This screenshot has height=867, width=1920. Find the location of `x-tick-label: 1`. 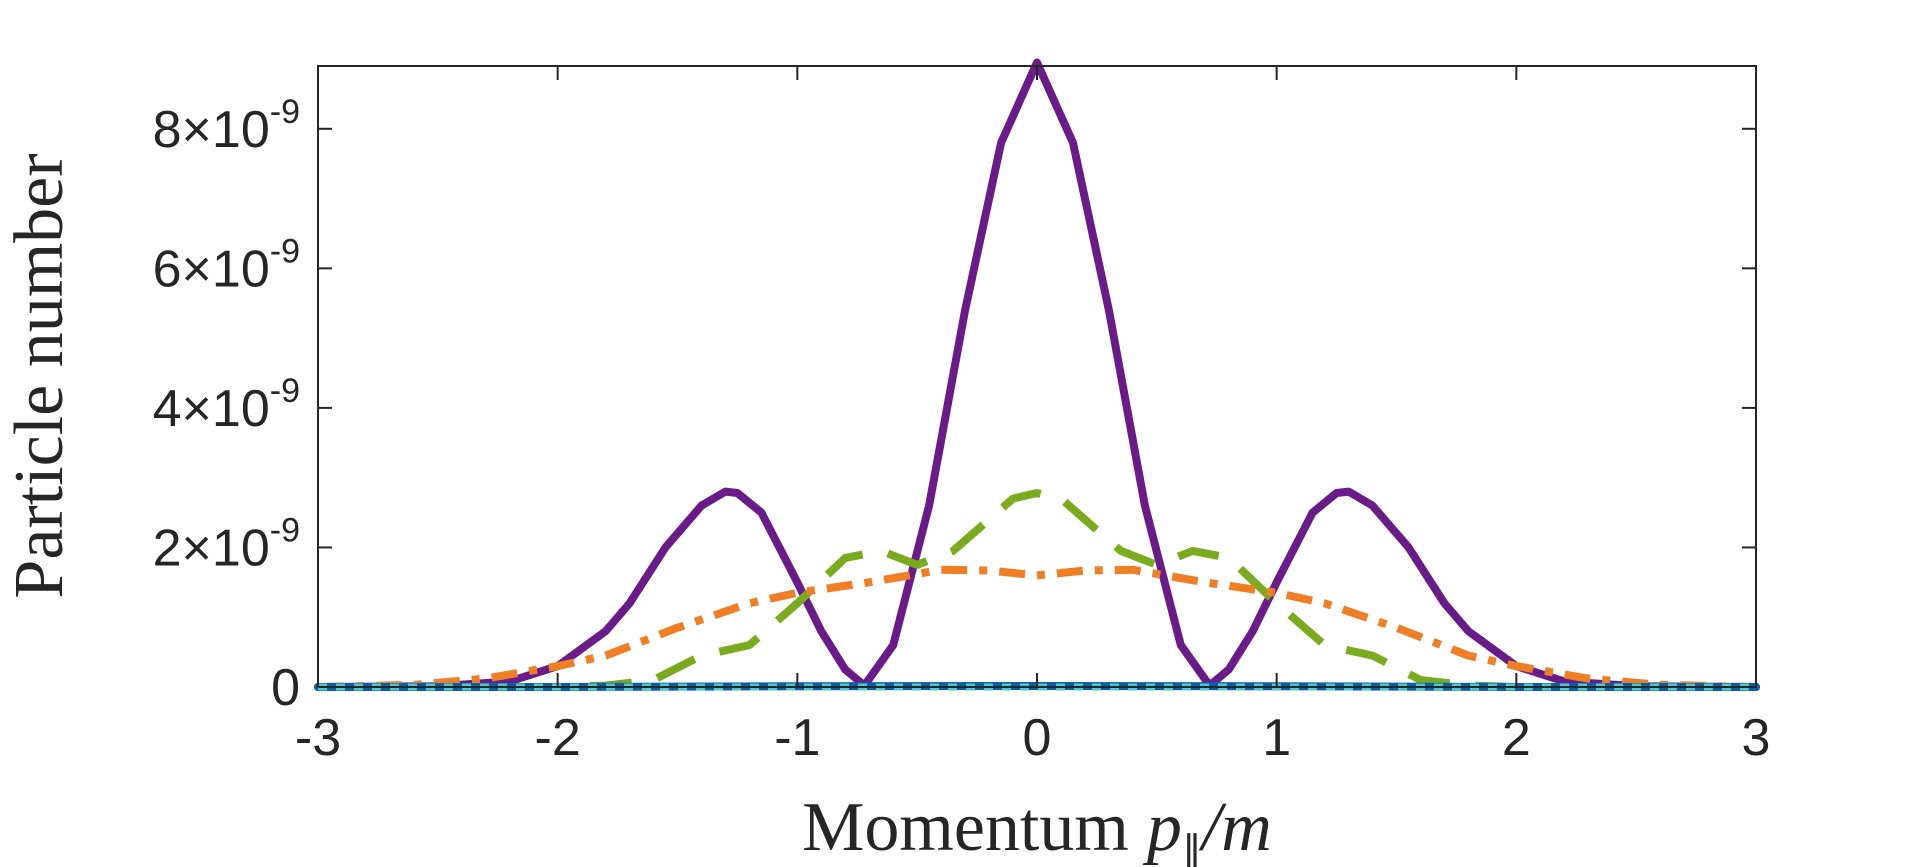

x-tick-label: 1 is located at coordinates (1276, 738).